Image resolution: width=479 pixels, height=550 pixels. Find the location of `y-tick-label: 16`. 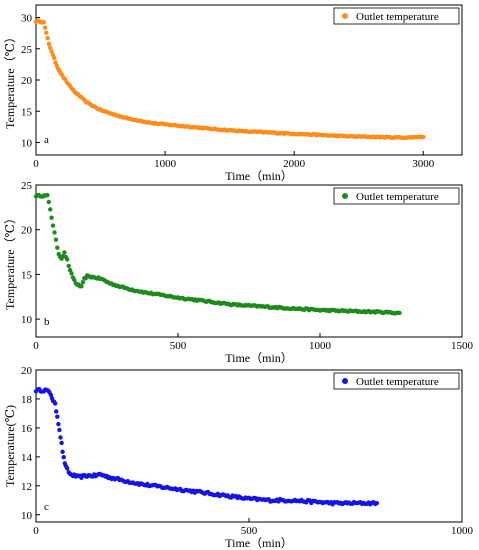

y-tick-label: 16 is located at coordinates (27, 429).